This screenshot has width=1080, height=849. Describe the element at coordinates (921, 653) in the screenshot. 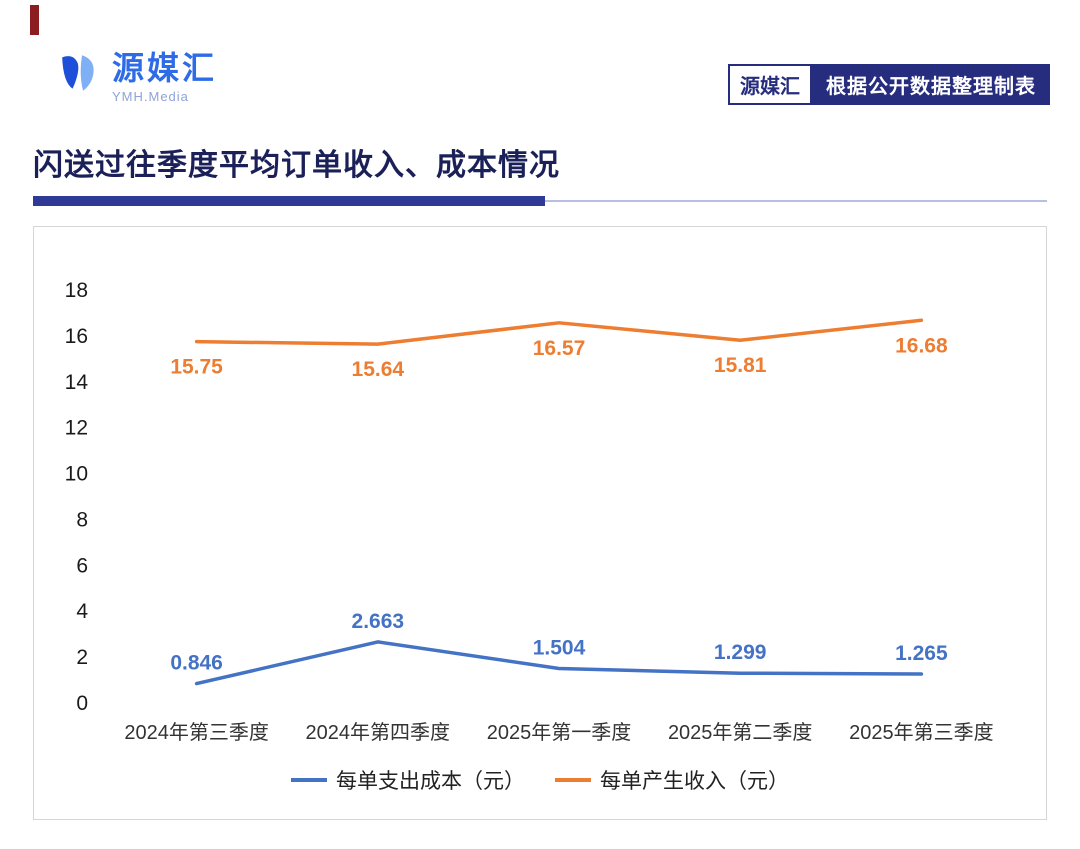

I see `data-label: 1.265` at that location.